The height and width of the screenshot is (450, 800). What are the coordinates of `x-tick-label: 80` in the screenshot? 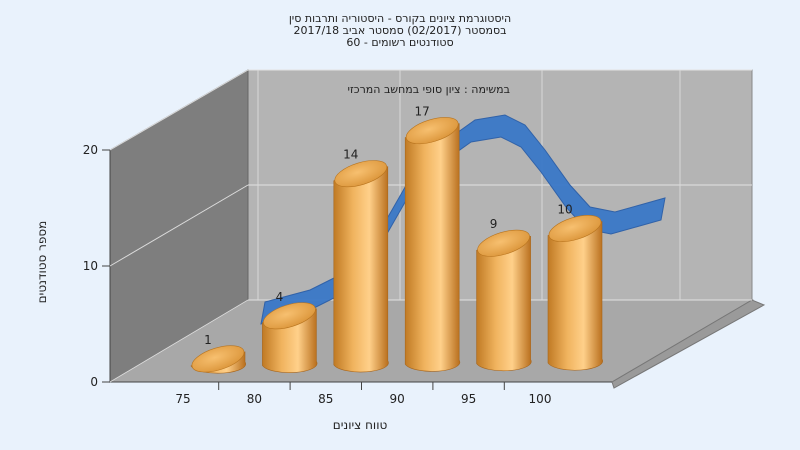 It's located at (254, 399).